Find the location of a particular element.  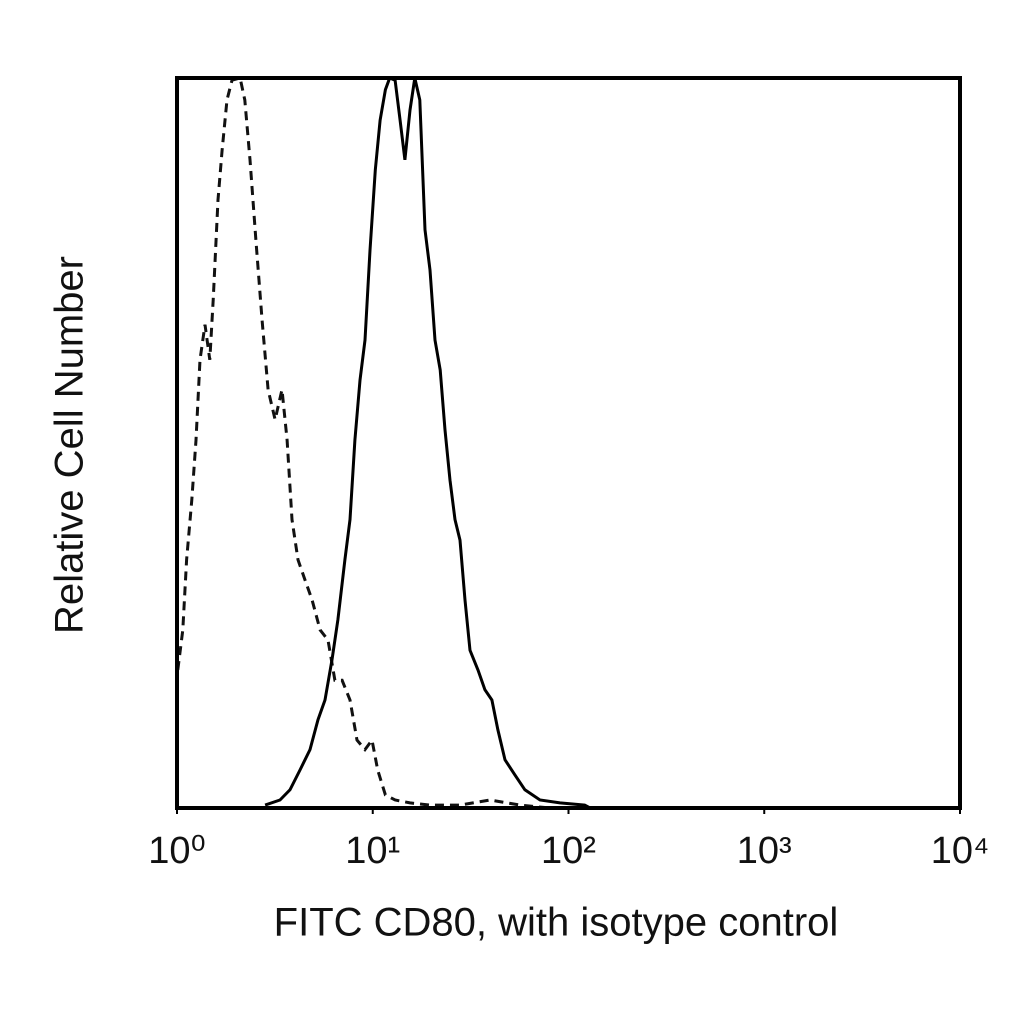

y-axis-title: Relative Cell Number is located at coordinates (70, 445).